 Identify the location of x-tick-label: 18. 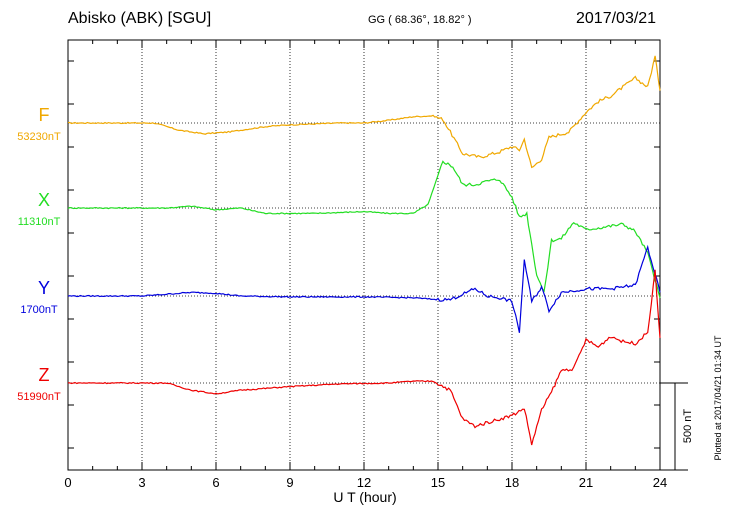
(512, 482).